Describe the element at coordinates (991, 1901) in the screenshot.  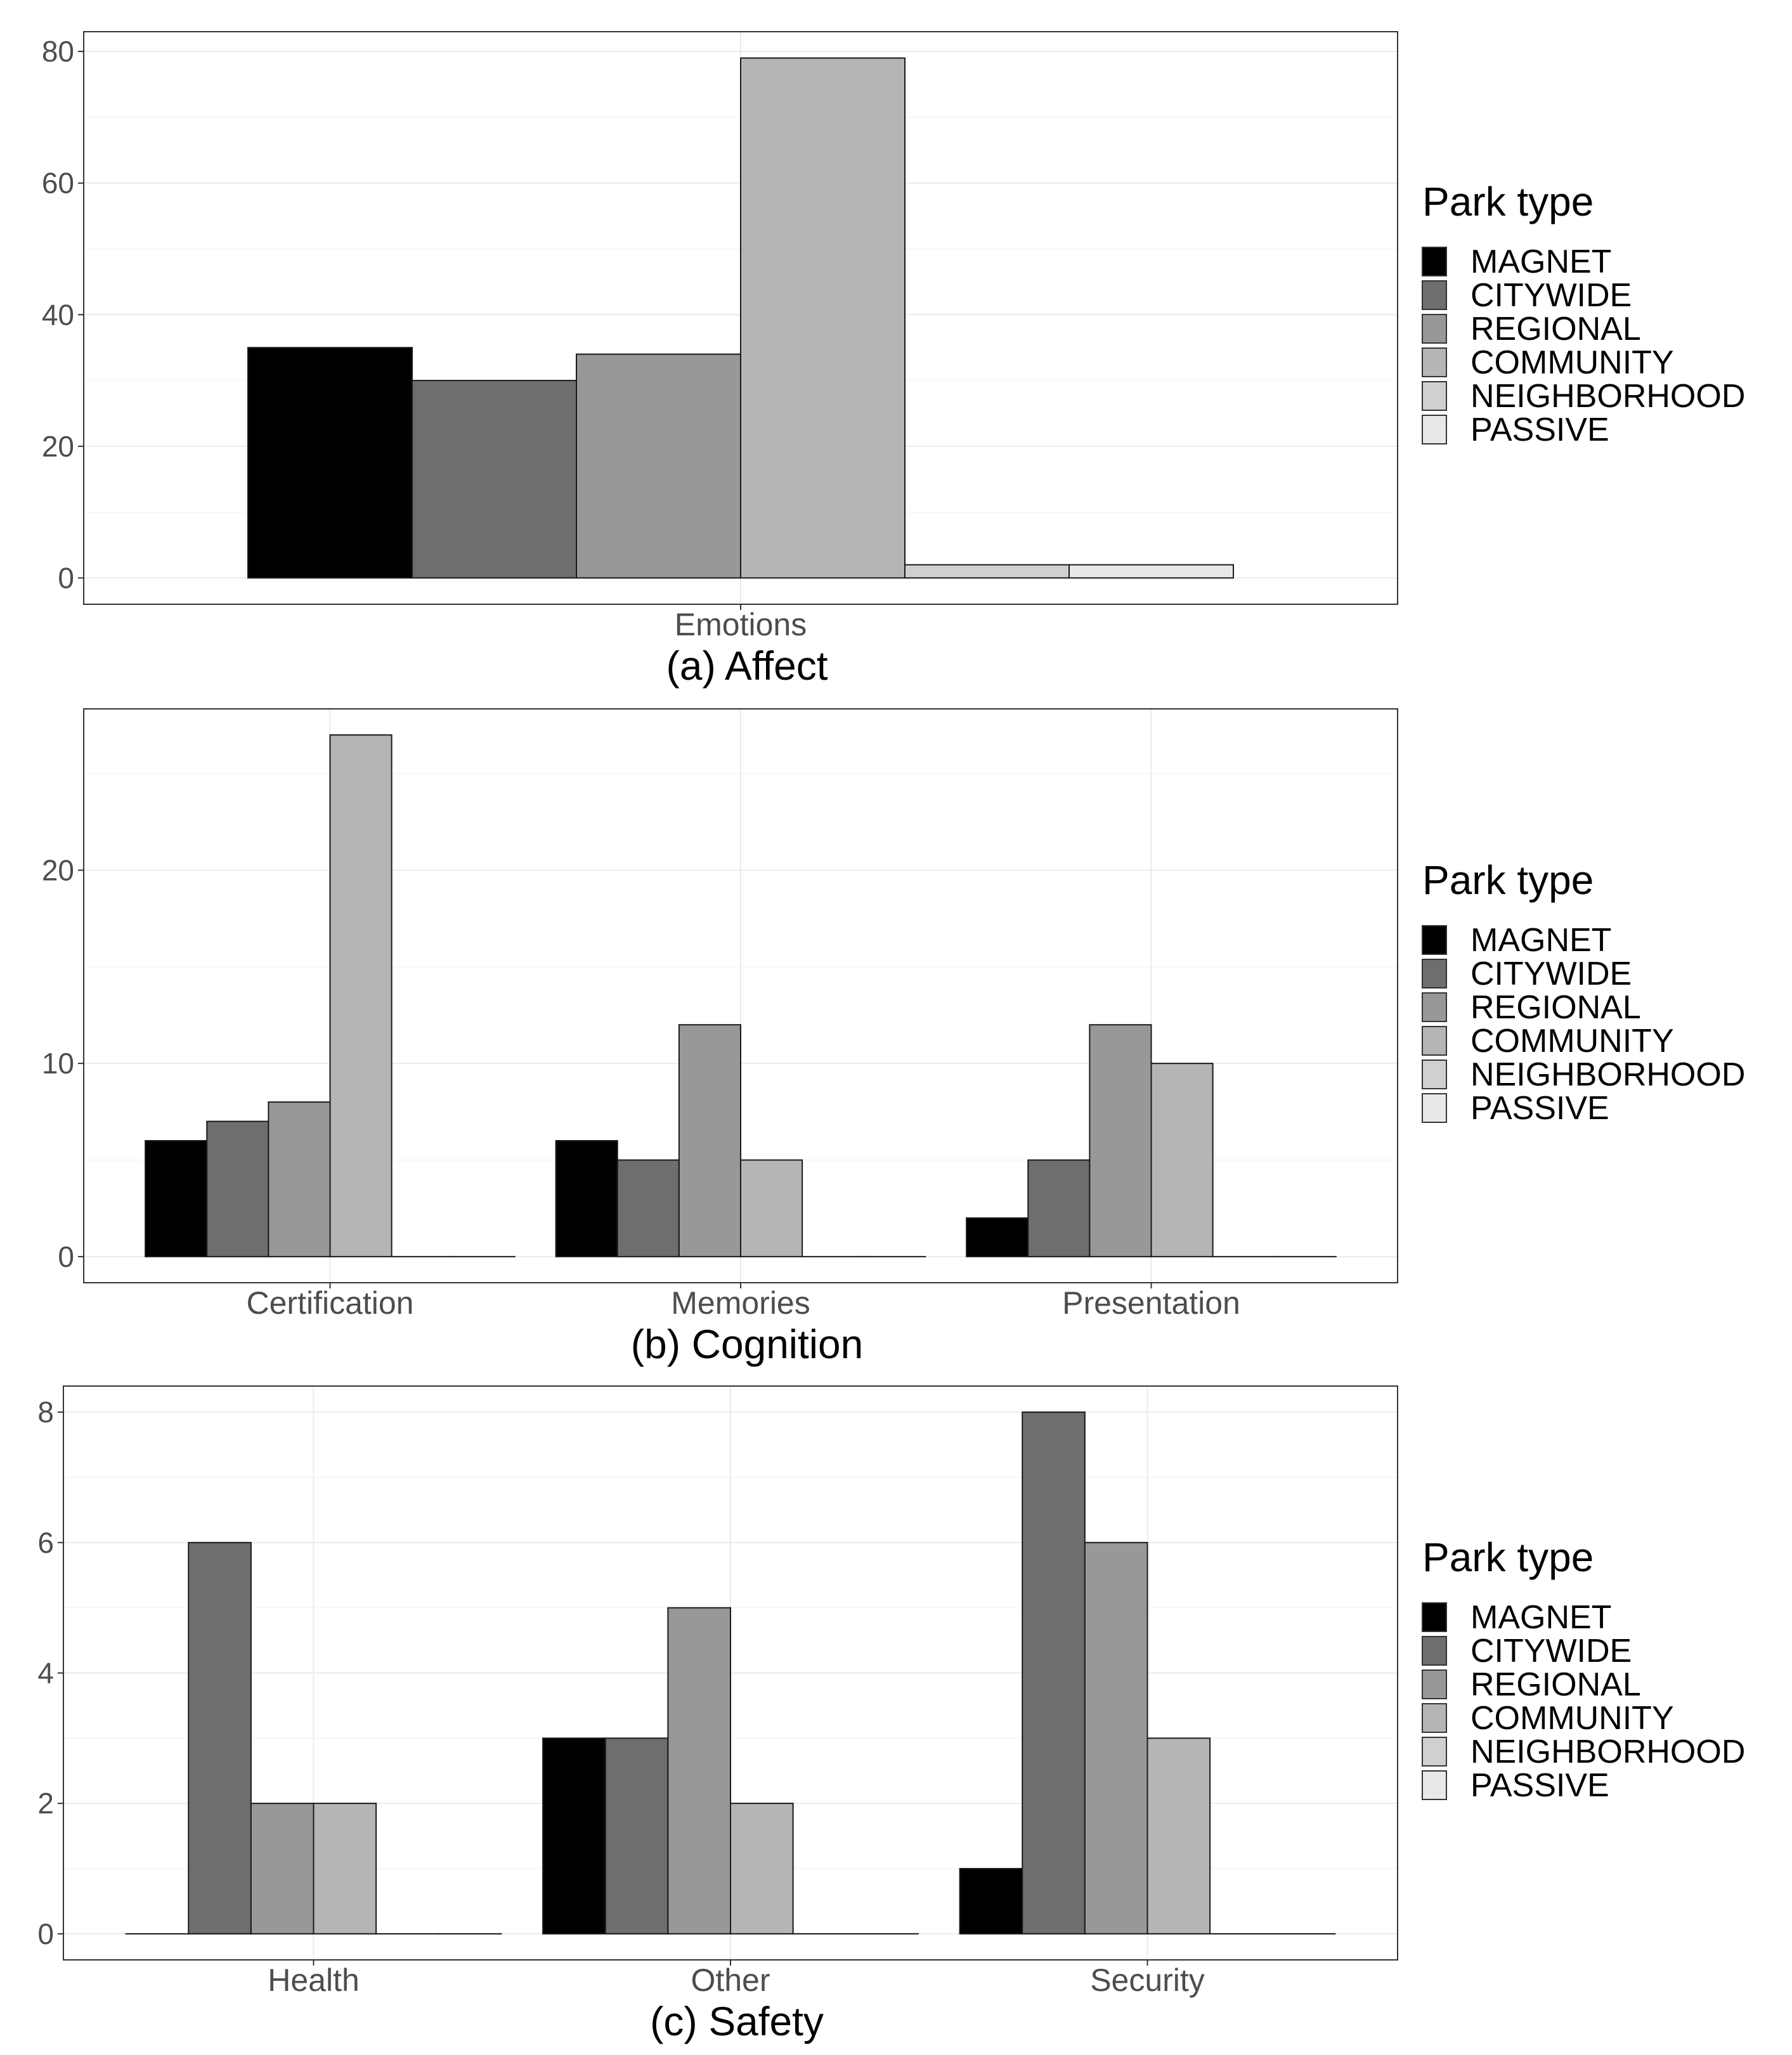
I see `bar-magnet-security` at that location.